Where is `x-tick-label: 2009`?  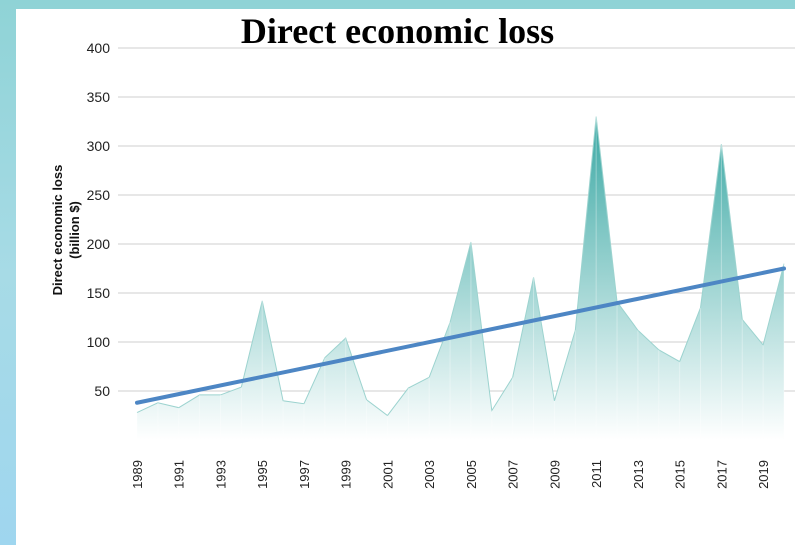 x-tick-label: 2009 is located at coordinates (554, 474).